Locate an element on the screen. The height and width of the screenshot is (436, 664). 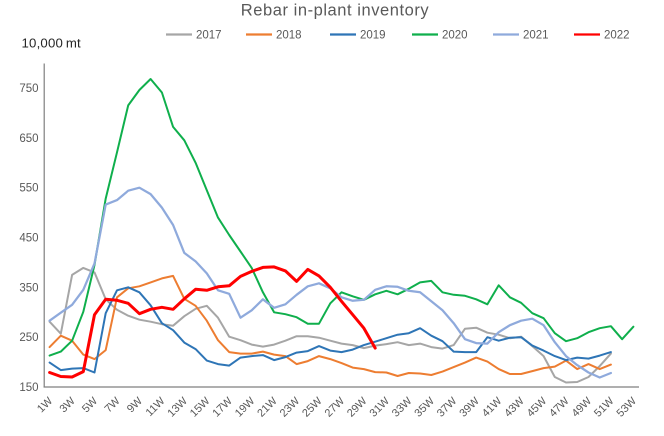
svg-text: 250 is located at coordinates (28, 338).